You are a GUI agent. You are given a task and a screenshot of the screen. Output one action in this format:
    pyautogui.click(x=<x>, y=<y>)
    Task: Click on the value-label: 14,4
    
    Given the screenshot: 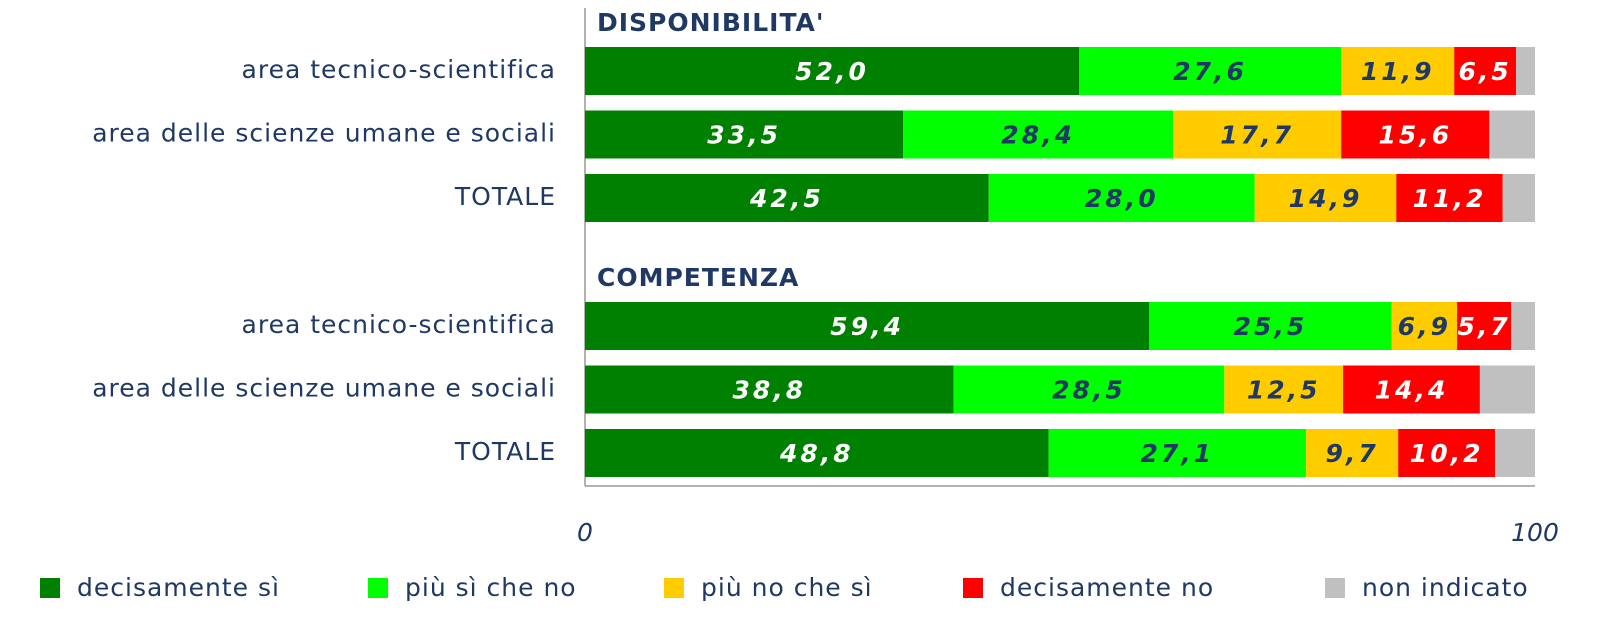 What is the action you would take?
    pyautogui.click(x=1412, y=390)
    